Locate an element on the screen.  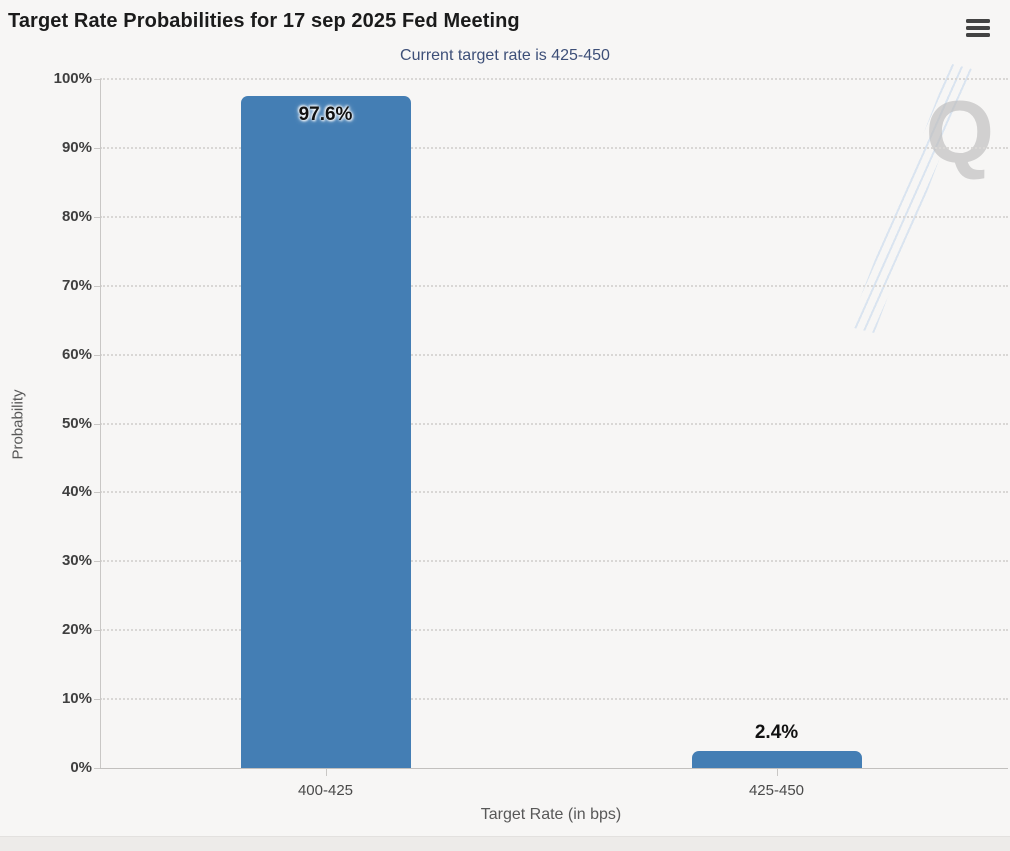
y-tick-label: 50% is located at coordinates (76, 423).